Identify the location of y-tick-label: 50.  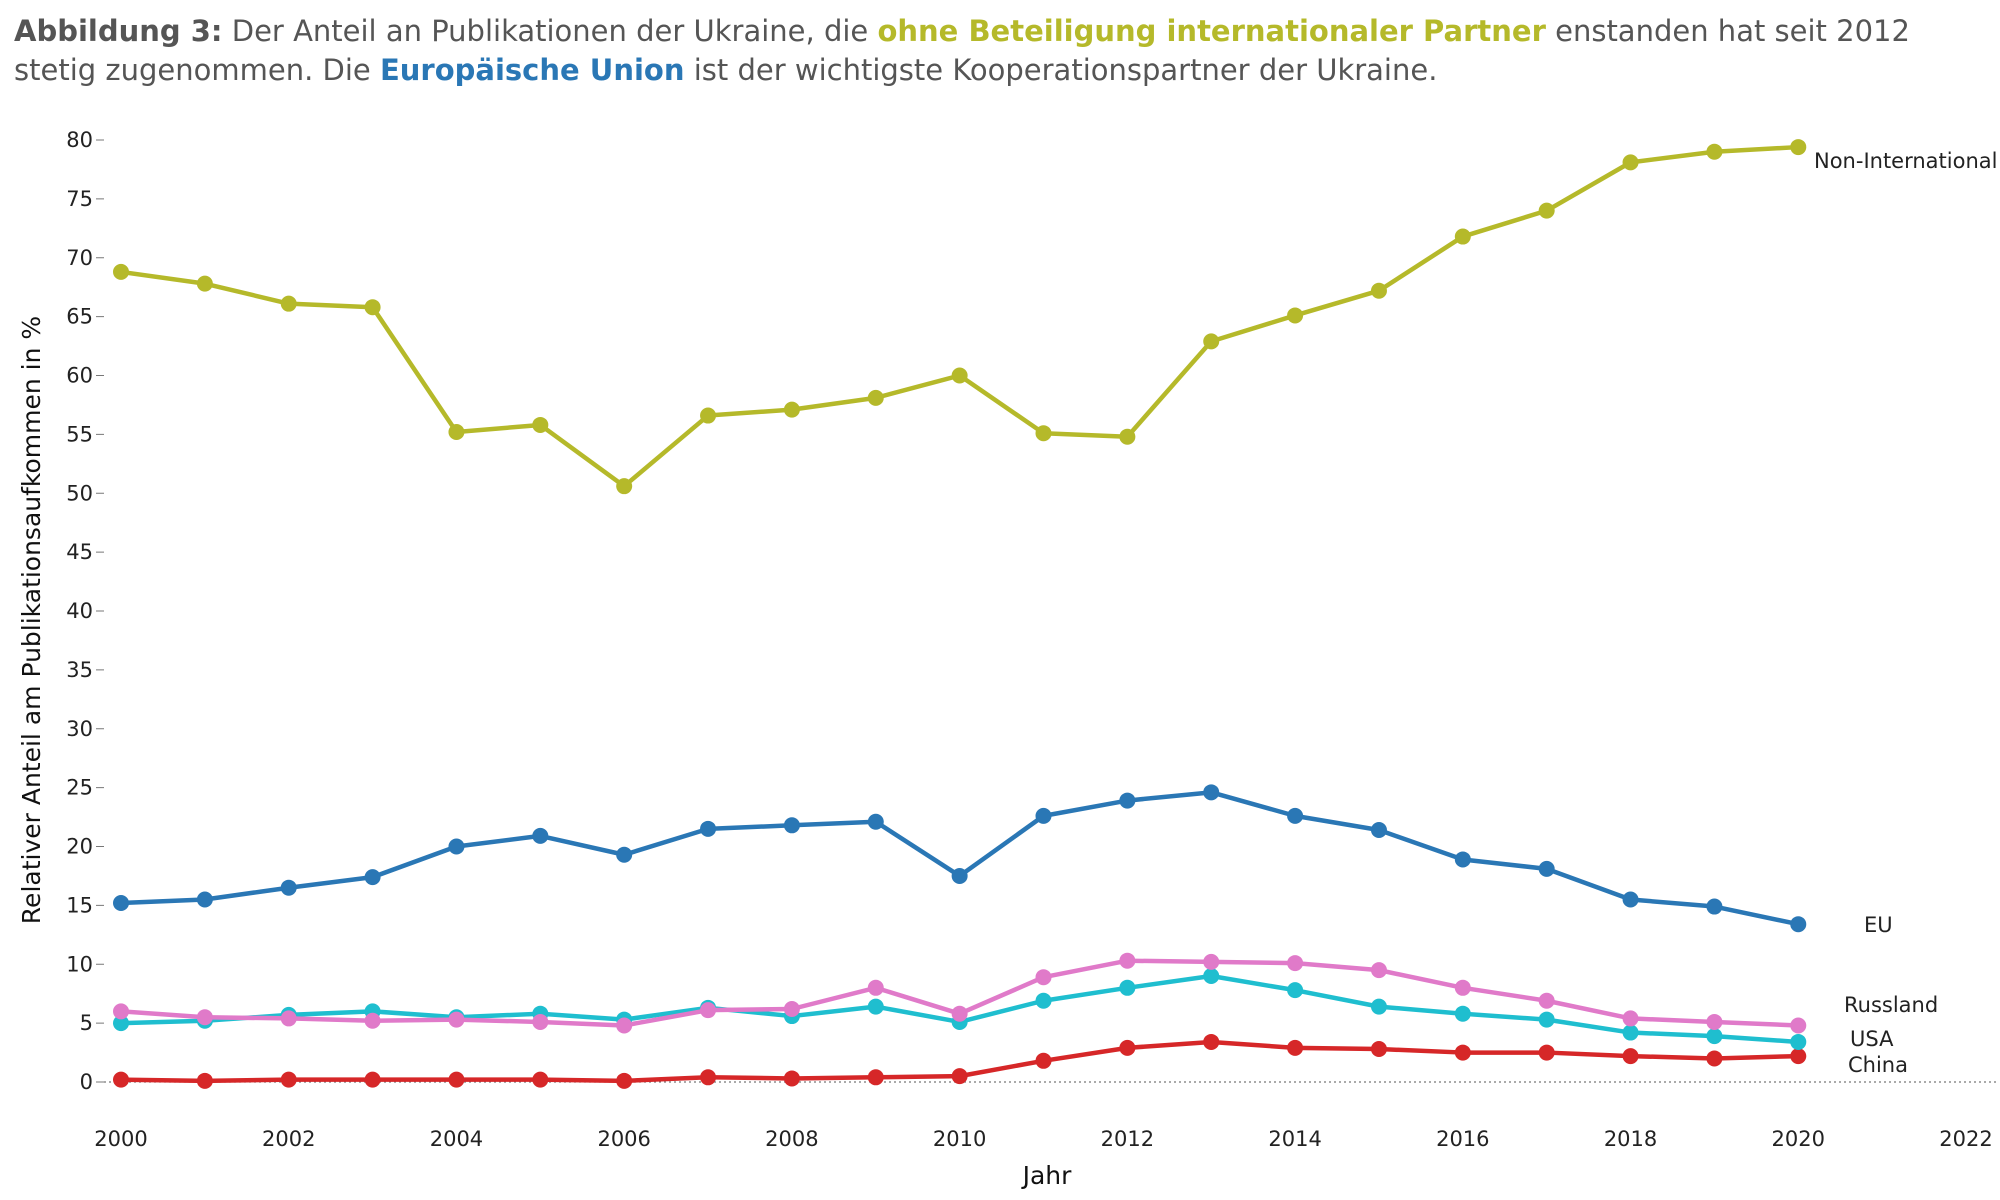
(79, 493).